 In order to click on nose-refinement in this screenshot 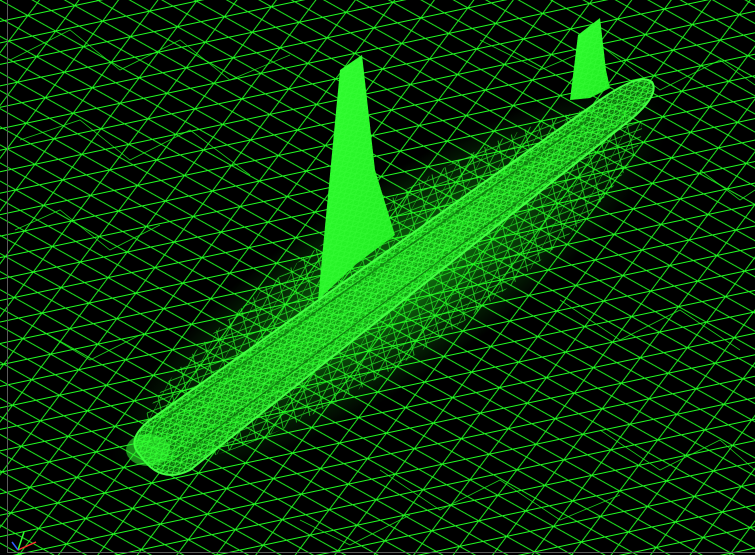, I will do `click(148, 450)`.